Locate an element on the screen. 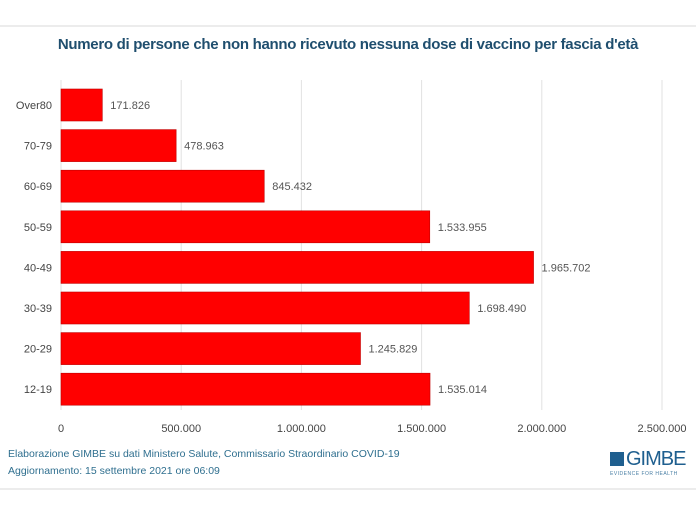  y-category-label: Over80 is located at coordinates (34, 106).